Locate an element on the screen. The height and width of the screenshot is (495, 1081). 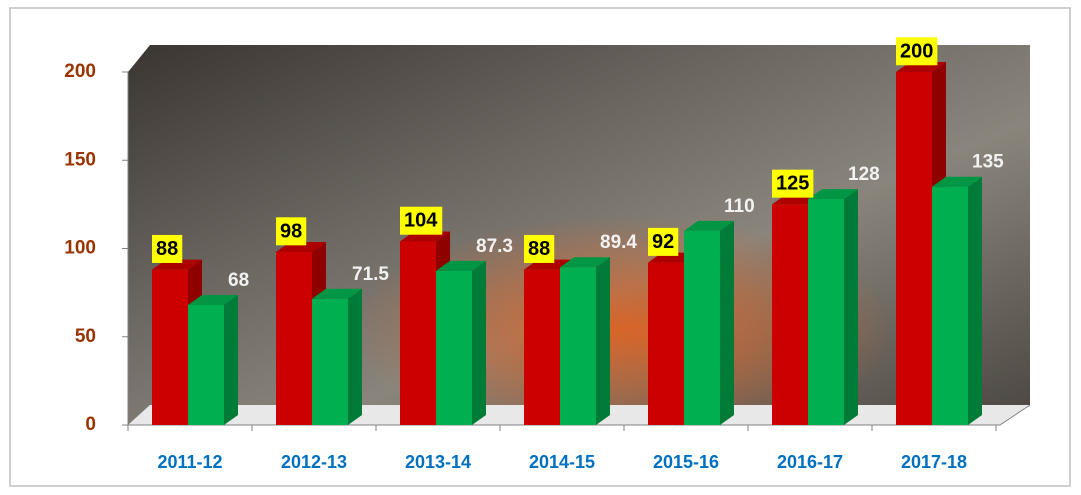
y-tick-label: 0 is located at coordinates (90, 424).